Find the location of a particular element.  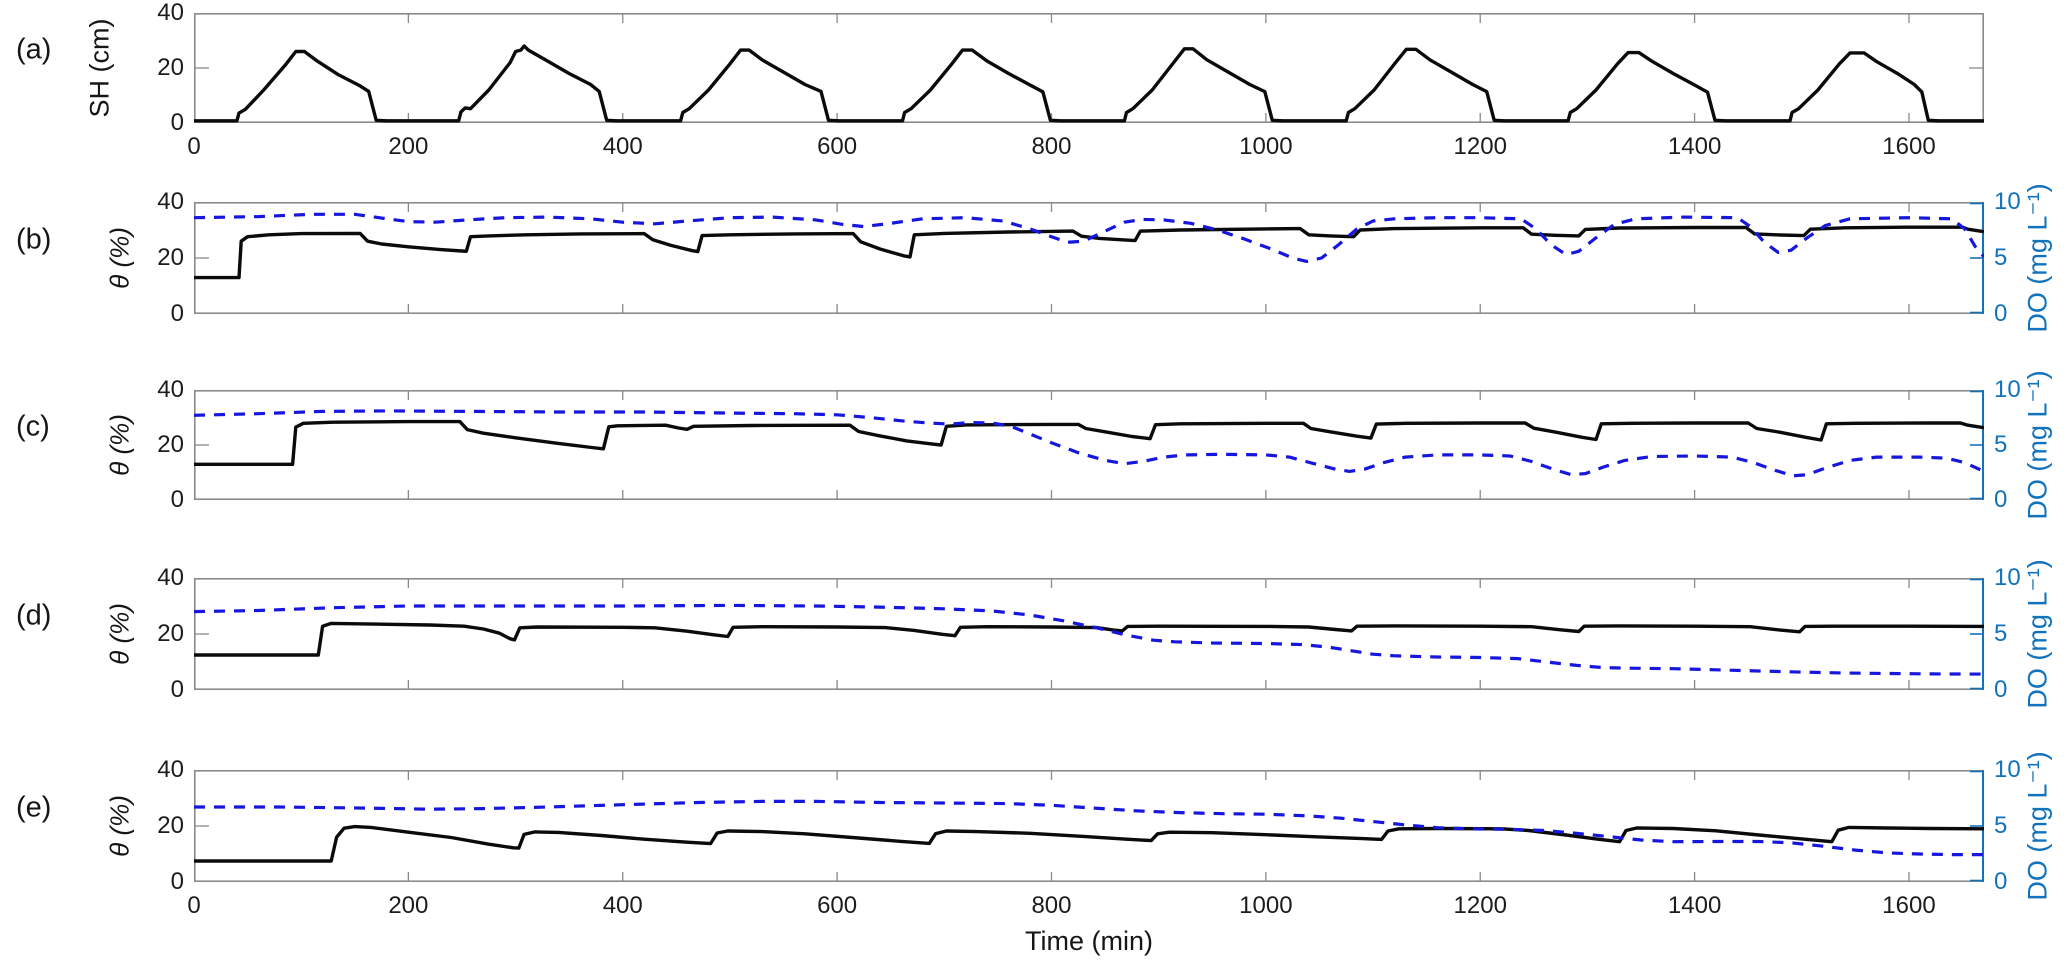

x-tick-labels-e: 0 200 400 600 800 1000 1200 1400 1600 is located at coordinates (1085, 905).